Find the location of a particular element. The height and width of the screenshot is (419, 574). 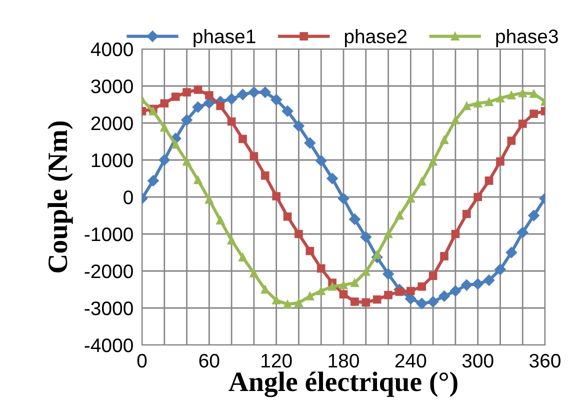

y-tick-label: -2000 is located at coordinates (108, 271).